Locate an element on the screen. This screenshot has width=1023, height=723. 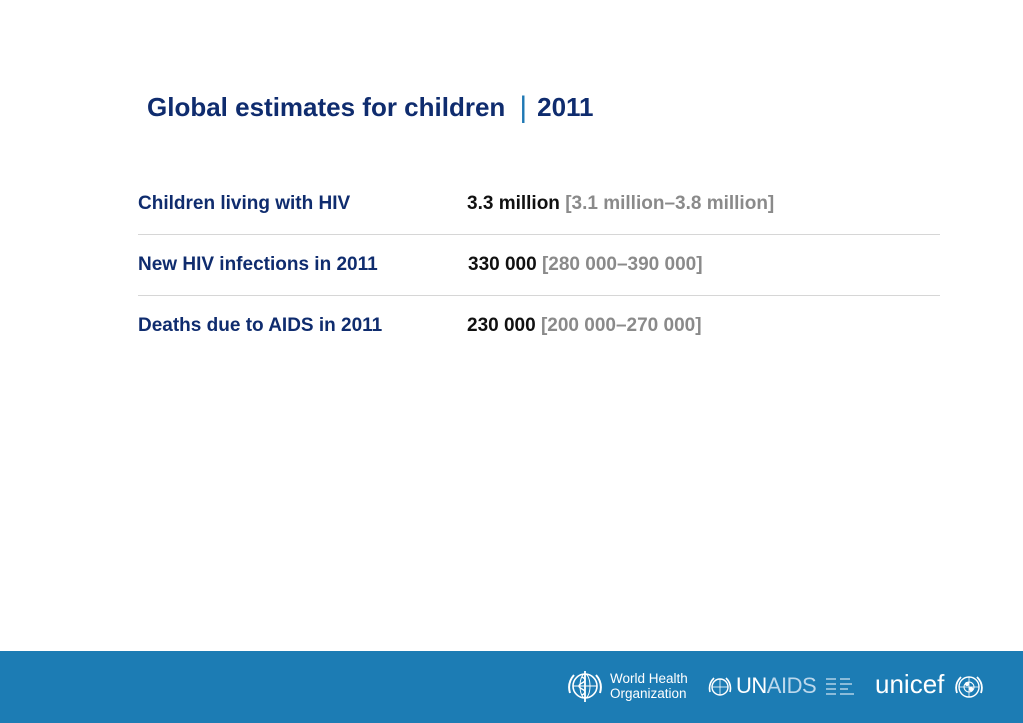
unicef-wordmark: unicef is located at coordinates (910, 684).